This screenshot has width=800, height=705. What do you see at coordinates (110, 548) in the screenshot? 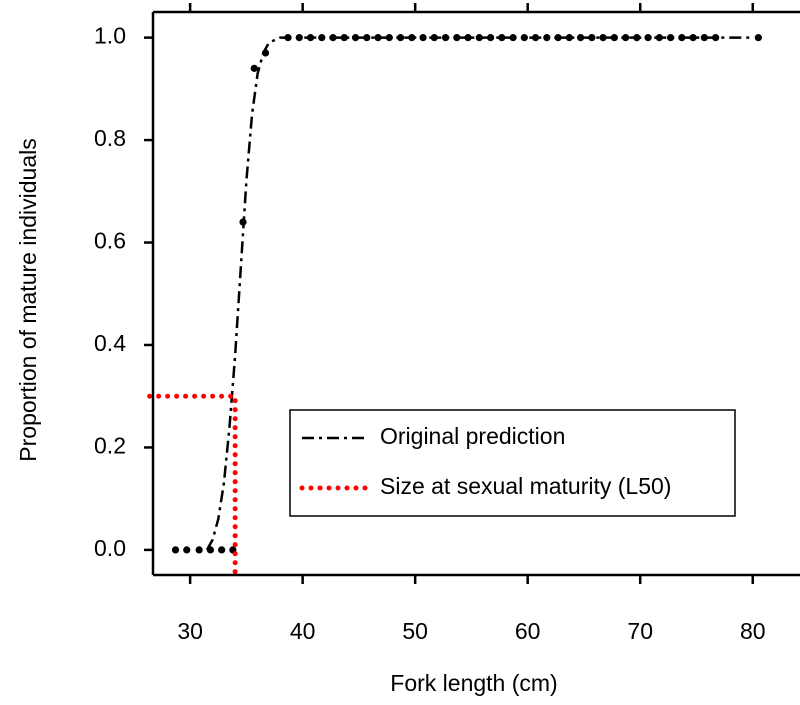
I see `y-tick-label: 0.0` at bounding box center [110, 548].